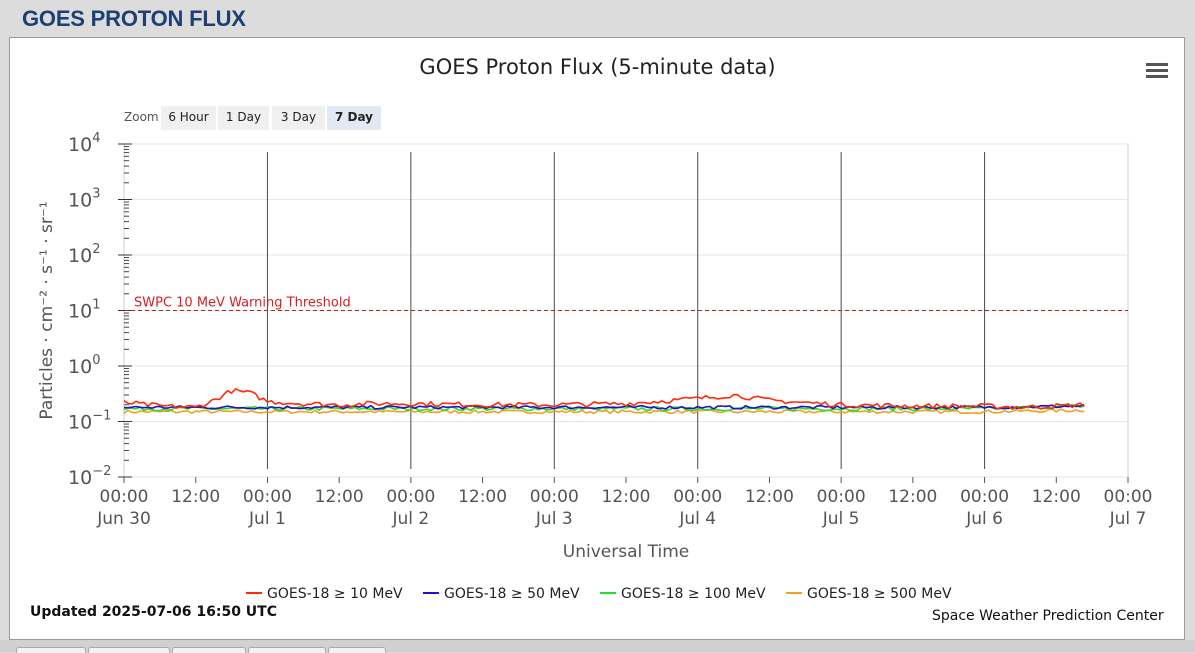 This screenshot has width=1195, height=653. Describe the element at coordinates (335, 594) in the screenshot. I see `legend-label: GOES-18 ≥ 10 MeV` at that location.